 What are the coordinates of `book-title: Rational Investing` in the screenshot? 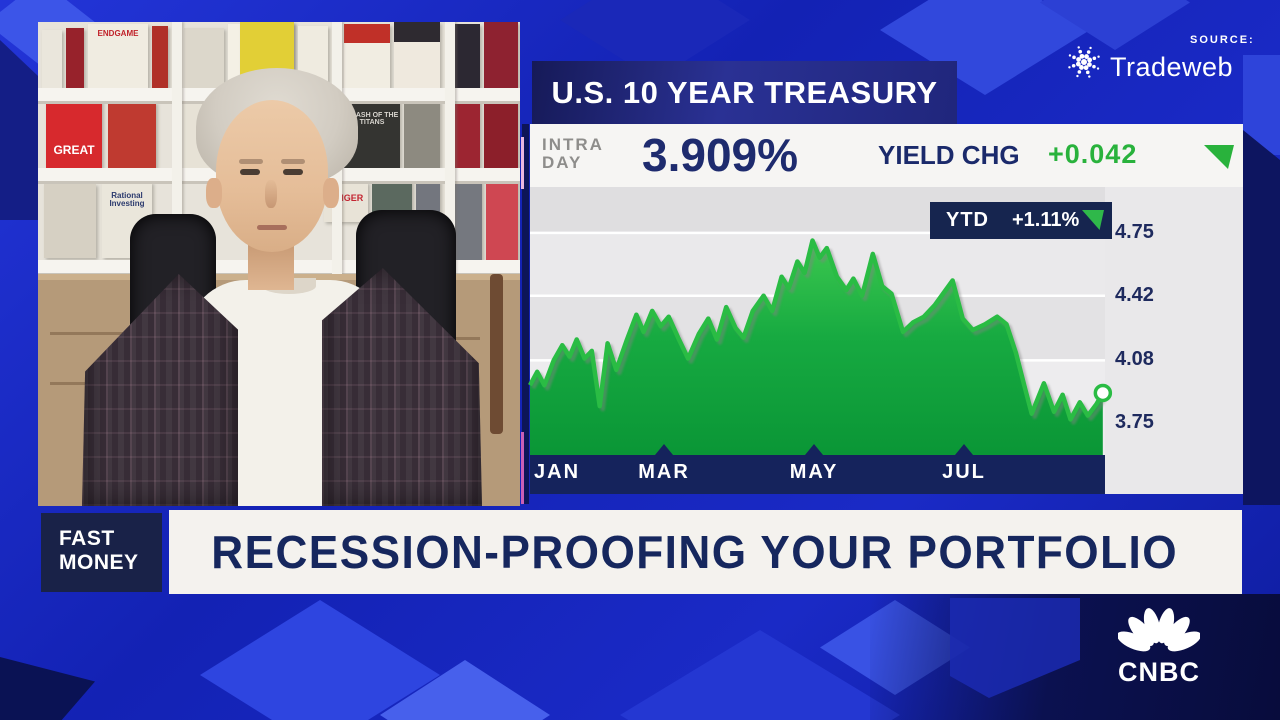 It's located at (127, 200).